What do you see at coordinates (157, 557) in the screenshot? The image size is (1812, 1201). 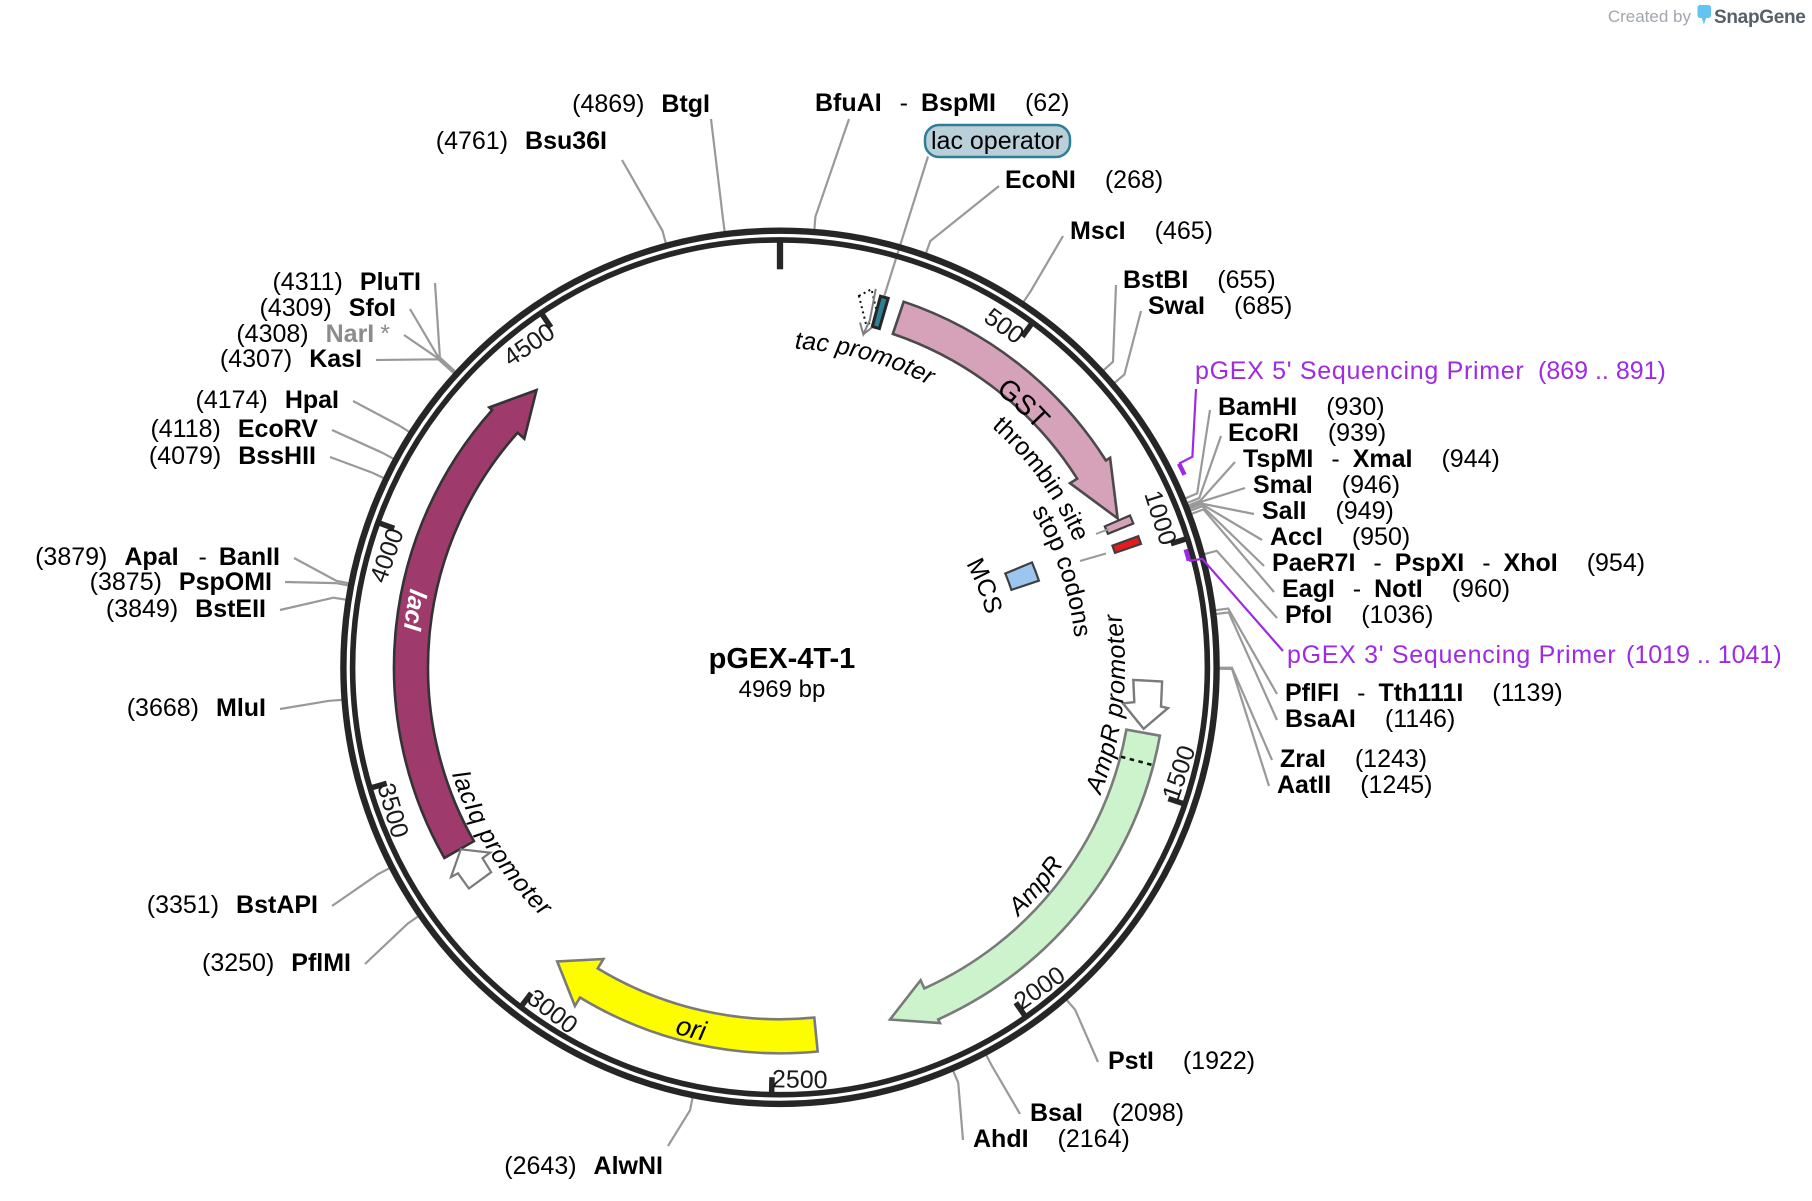 I see `svg-text: (3879)ApaI-BanII` at bounding box center [157, 557].